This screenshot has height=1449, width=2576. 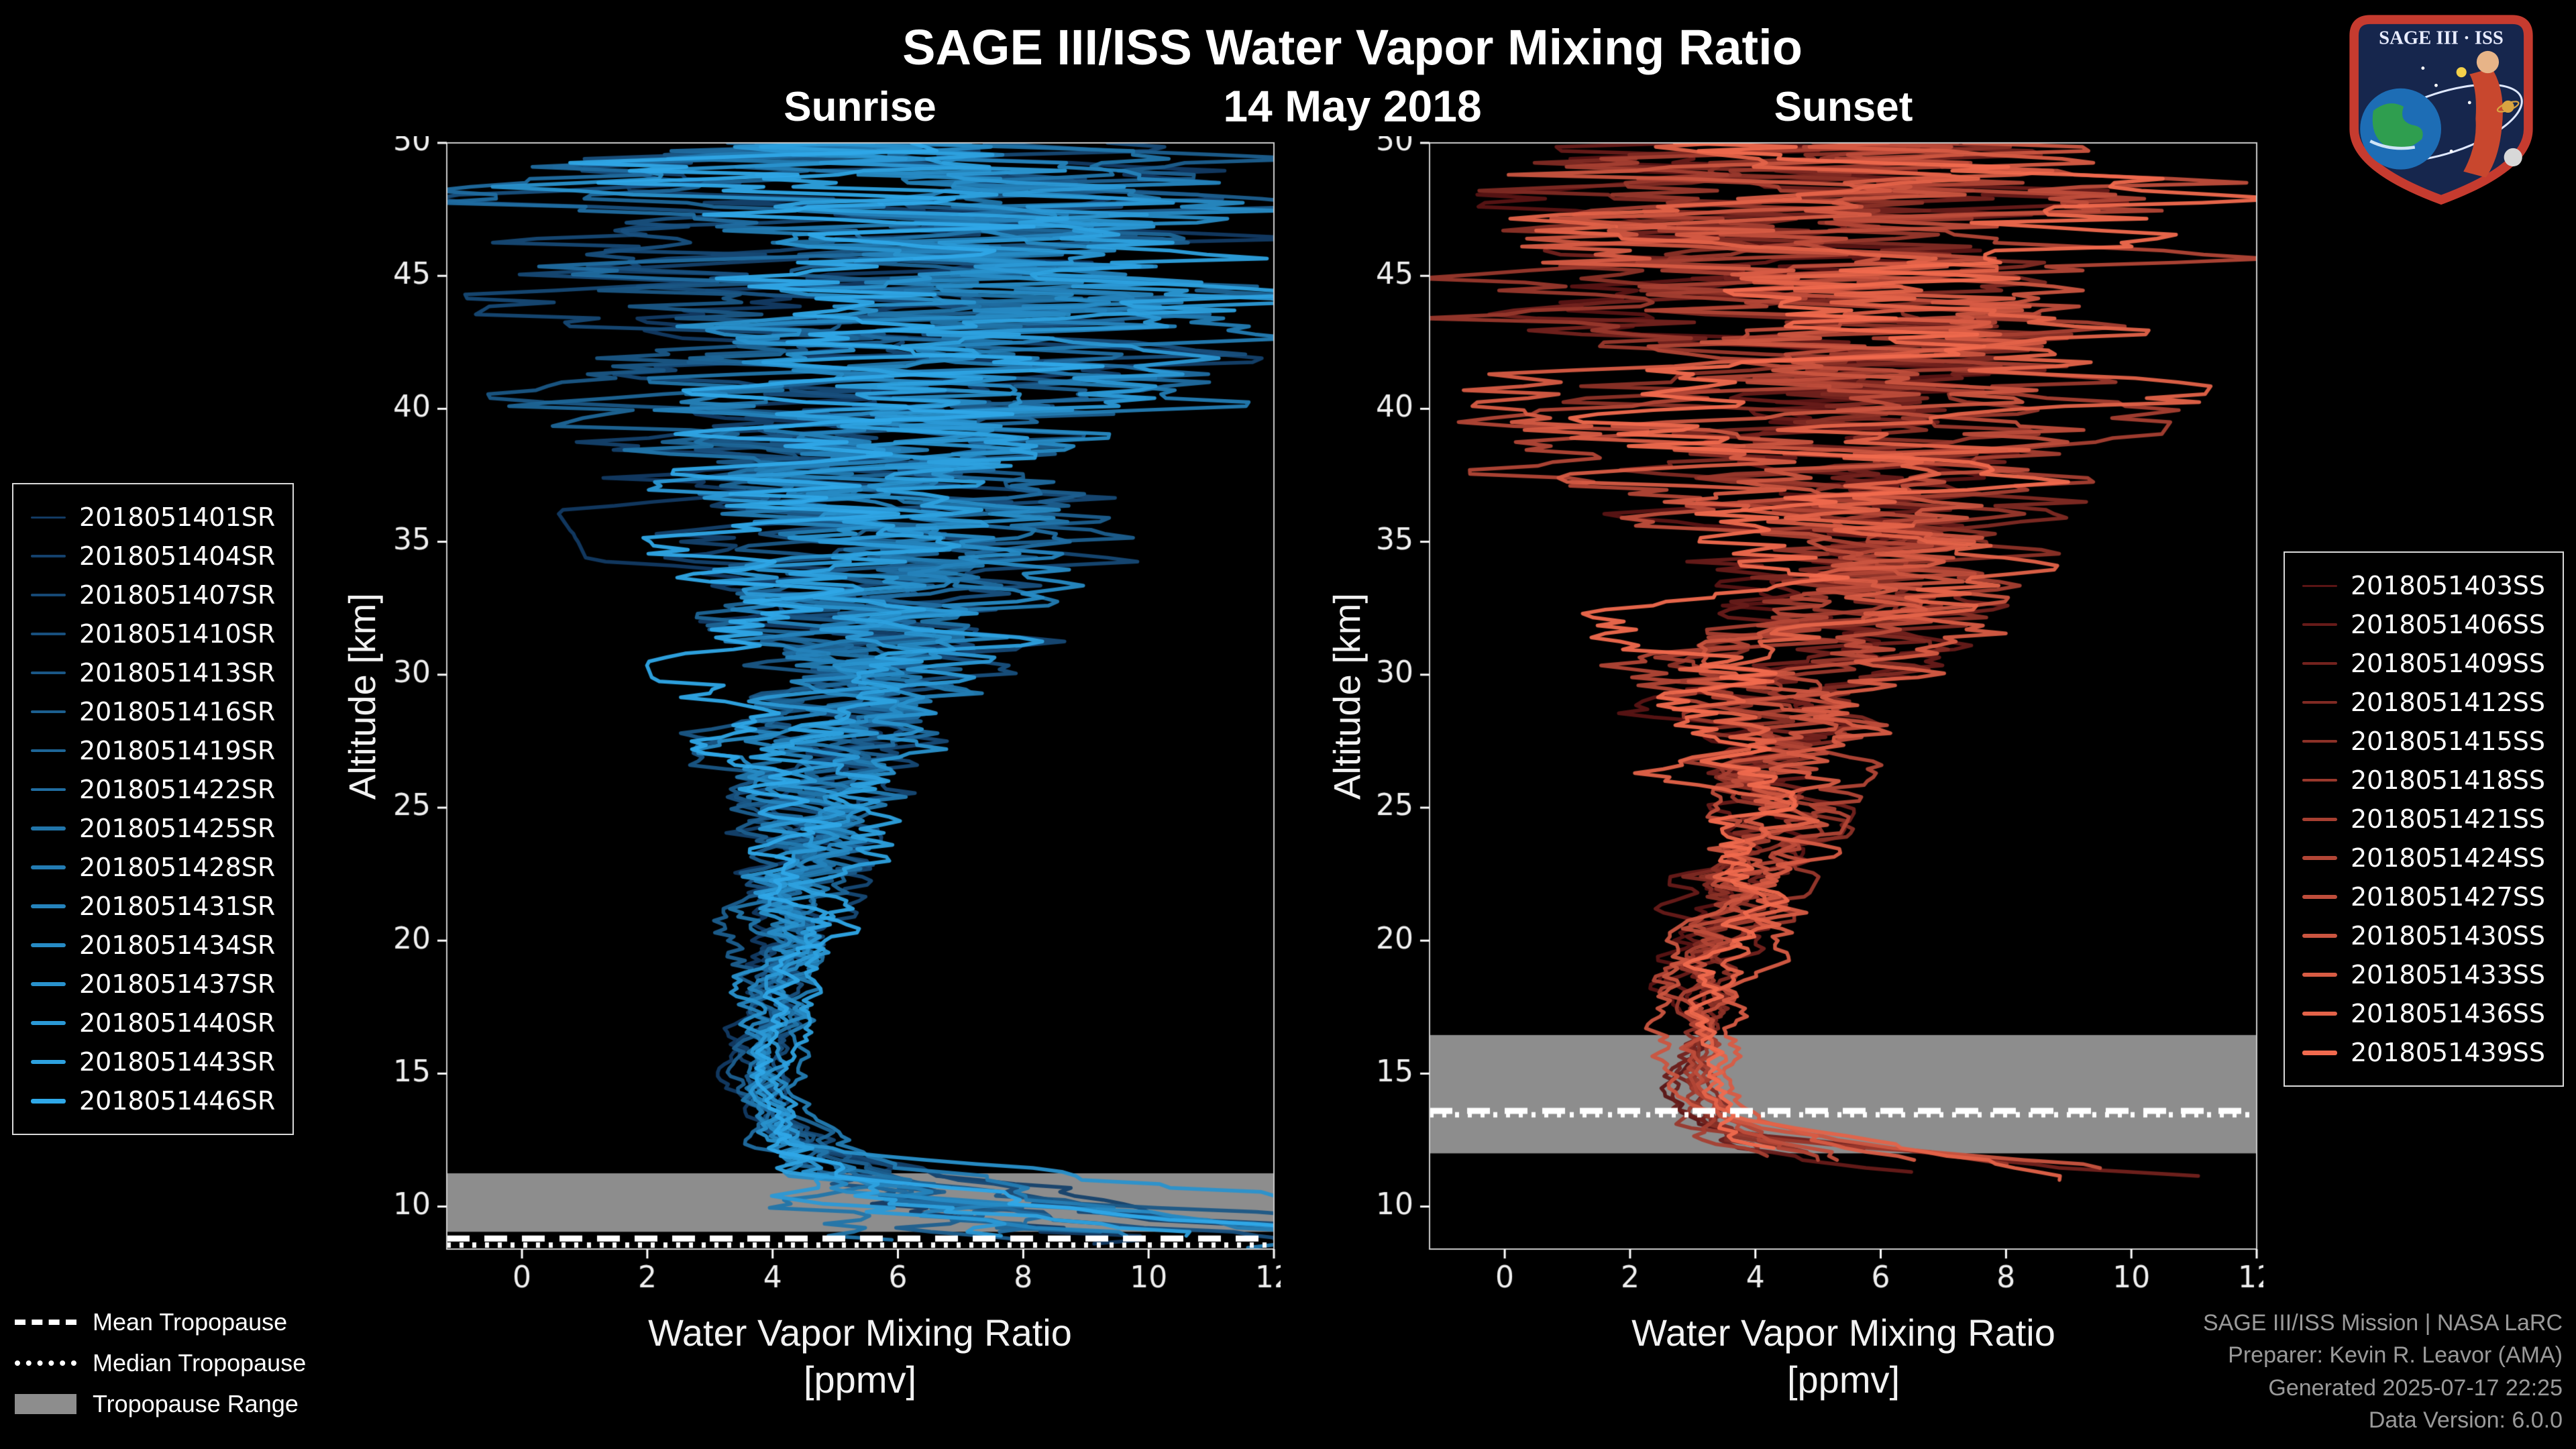 I want to click on legend-label: 2018051422SR, so click(x=177, y=789).